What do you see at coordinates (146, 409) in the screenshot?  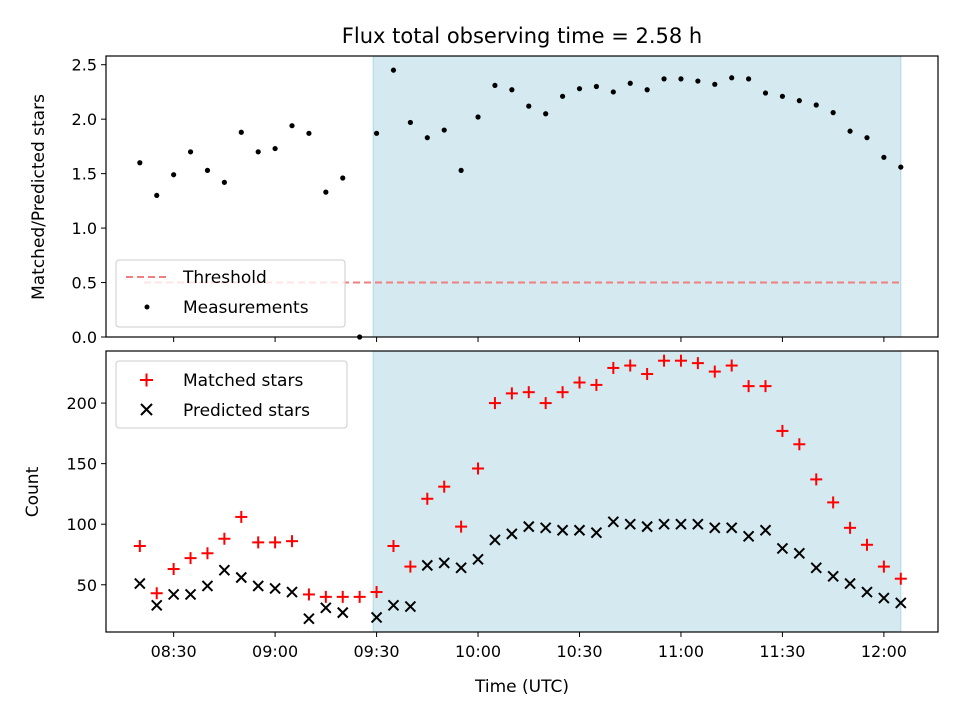 I see `legend-predicted-swatch` at bounding box center [146, 409].